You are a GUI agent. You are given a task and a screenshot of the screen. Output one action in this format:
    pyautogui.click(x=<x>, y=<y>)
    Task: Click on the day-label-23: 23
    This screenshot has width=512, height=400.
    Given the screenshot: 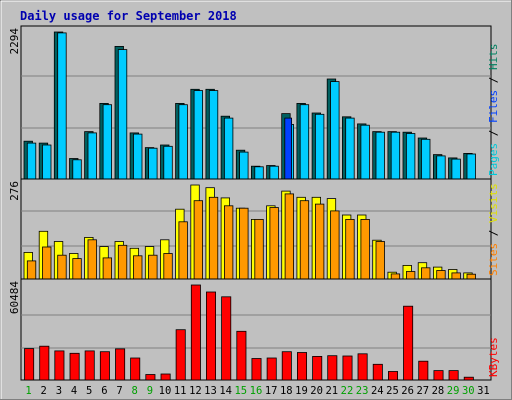 What is the action you would take?
    pyautogui.click(x=362, y=391)
    